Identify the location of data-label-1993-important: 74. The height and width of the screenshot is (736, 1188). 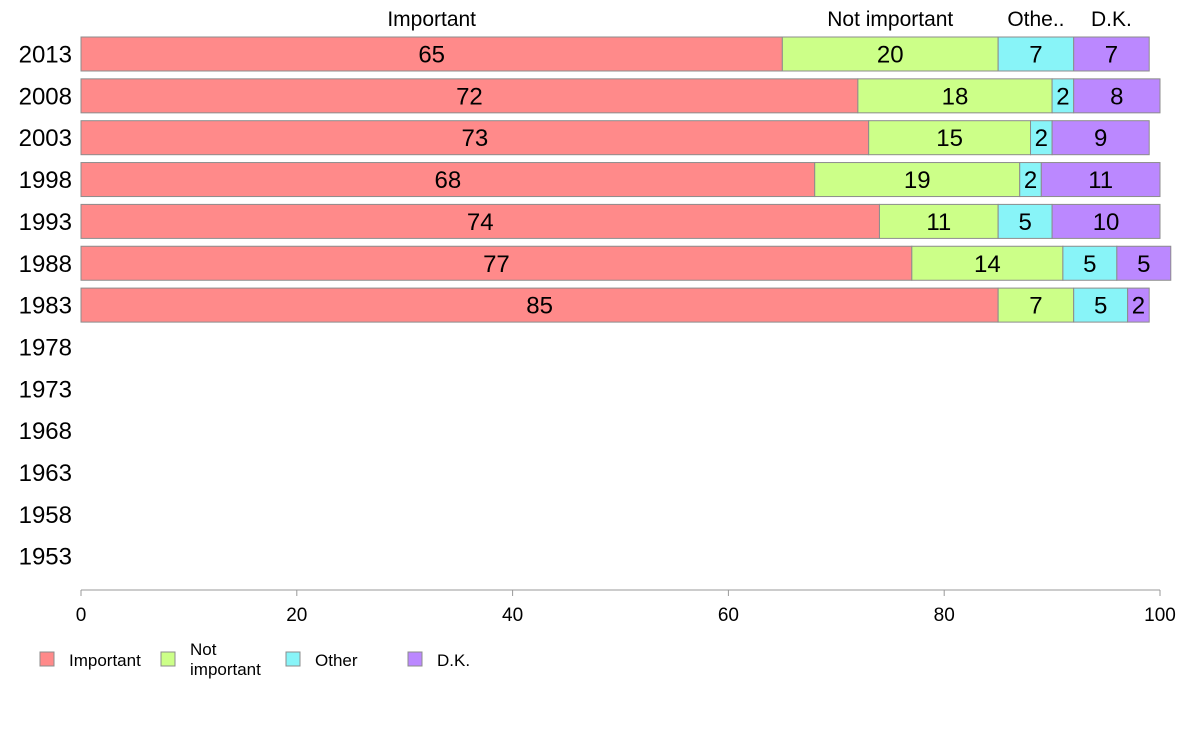
(480, 222).